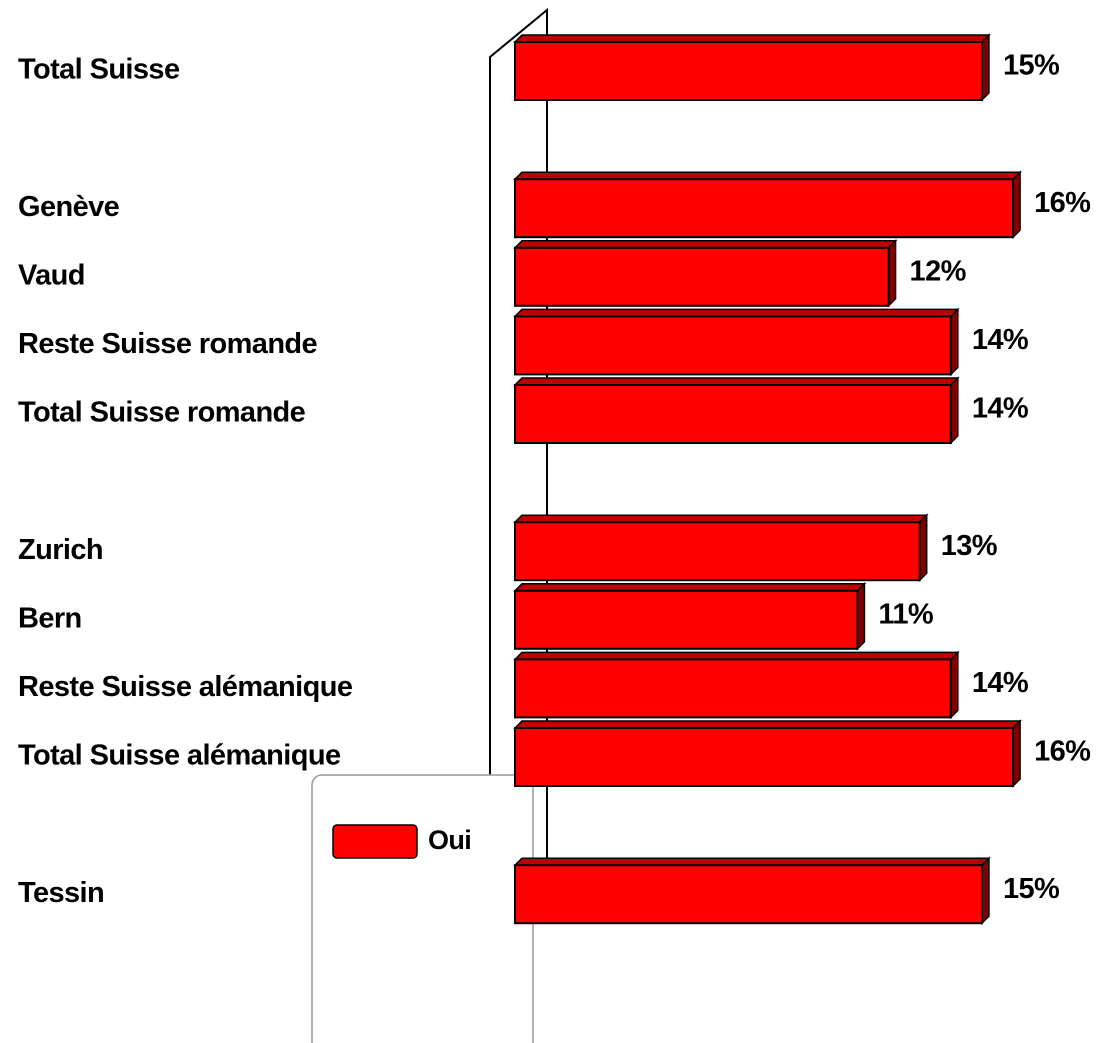 The image size is (1109, 1043). I want to click on value-label: 11%, so click(905, 614).